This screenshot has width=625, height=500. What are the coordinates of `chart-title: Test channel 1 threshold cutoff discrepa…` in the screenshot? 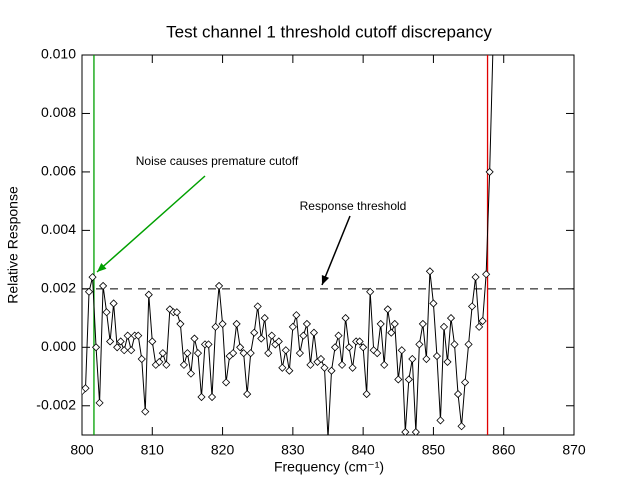 It's located at (329, 31).